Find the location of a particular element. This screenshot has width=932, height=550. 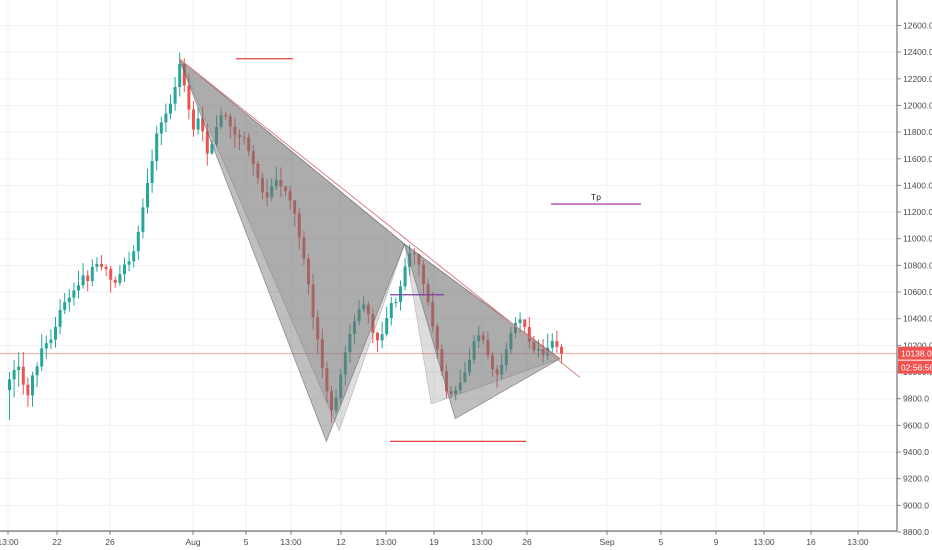

y-tick-label: 9800.0 is located at coordinates (916, 399).